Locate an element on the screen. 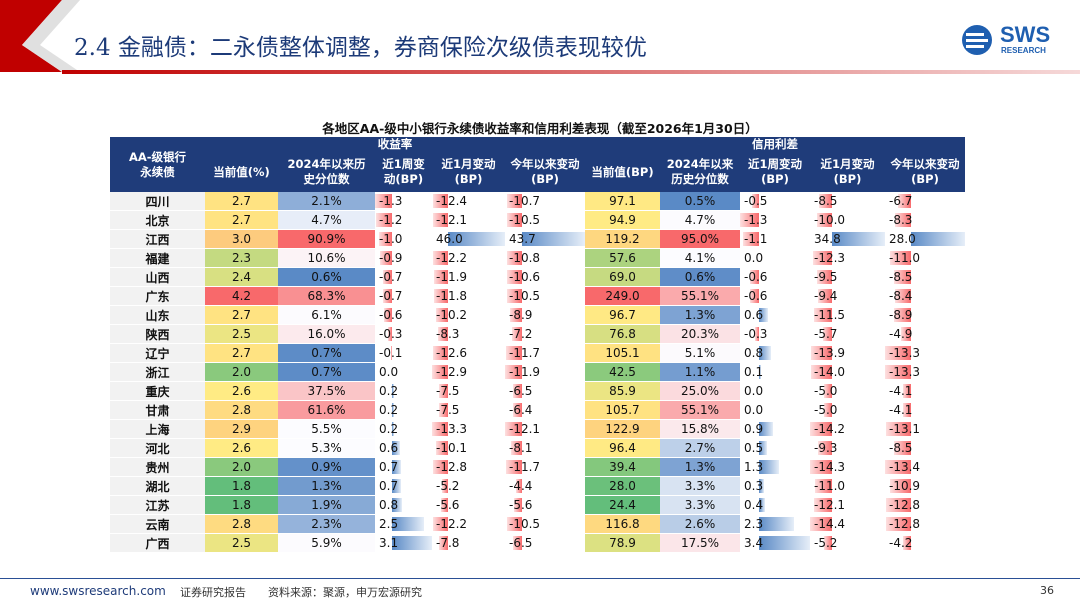 Image resolution: width=1080 pixels, height=608 pixels. bar-cell: -5.7 is located at coordinates (847, 334).